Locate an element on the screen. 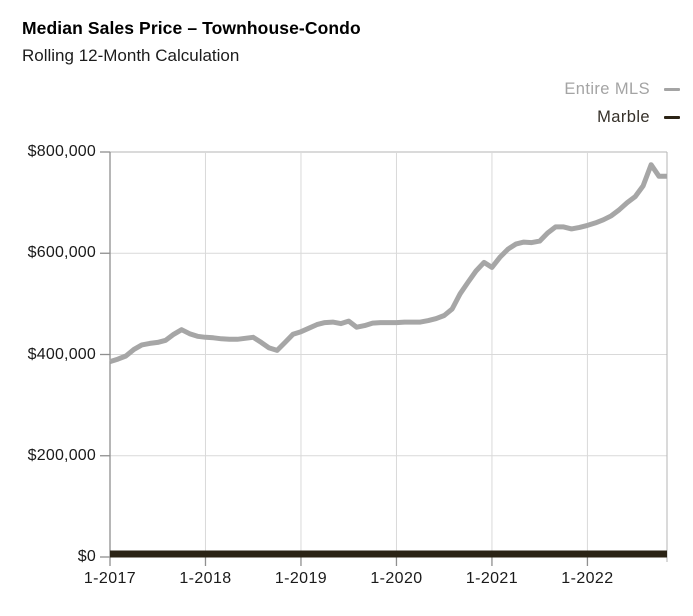  legend-dash-icon-marble is located at coordinates (672, 117).